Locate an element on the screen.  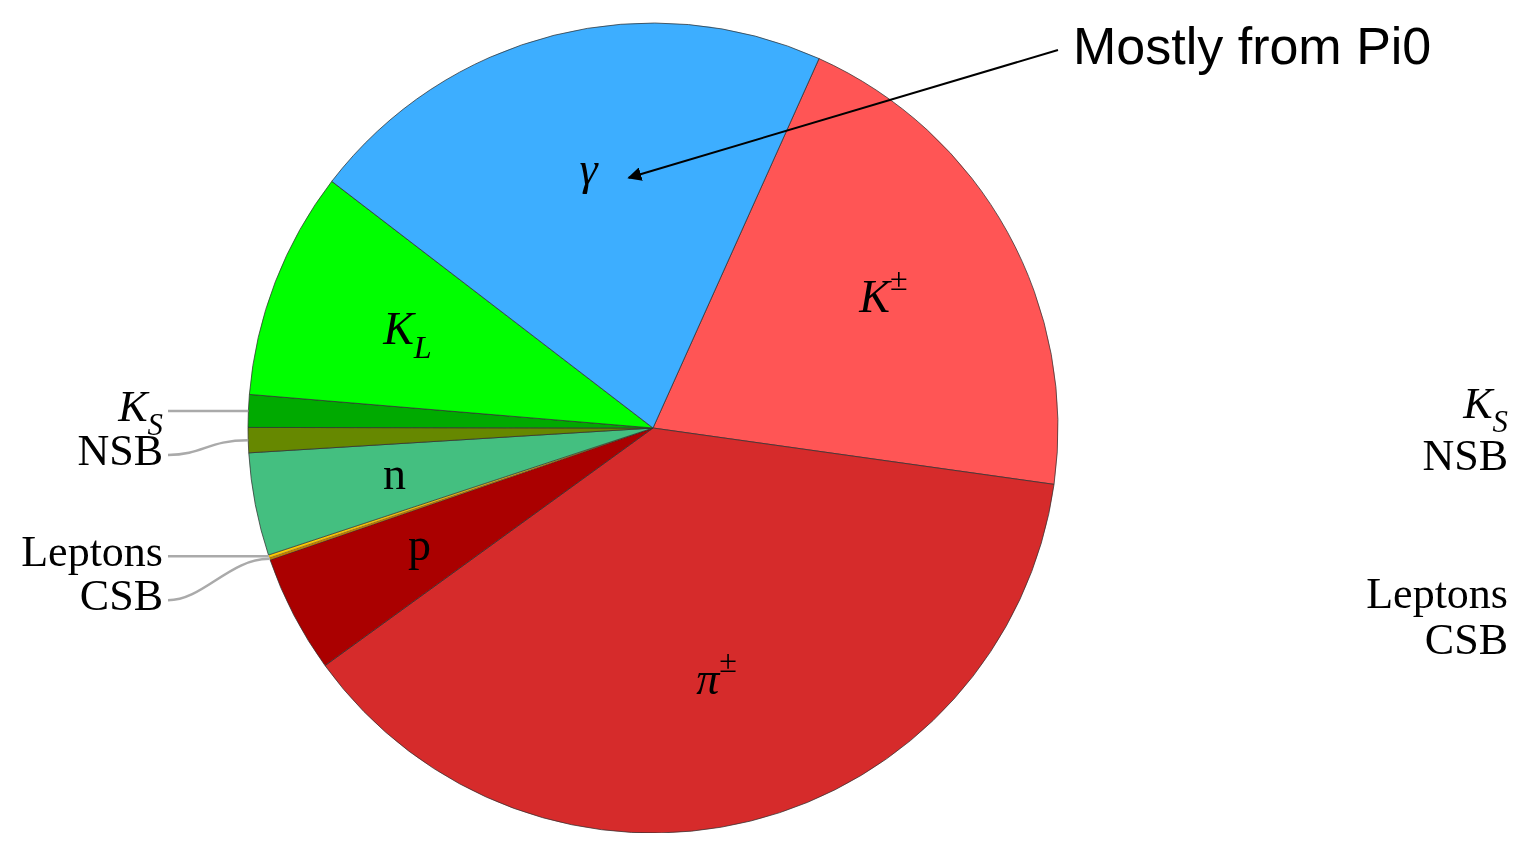
slice-label: n is located at coordinates (394, 473).